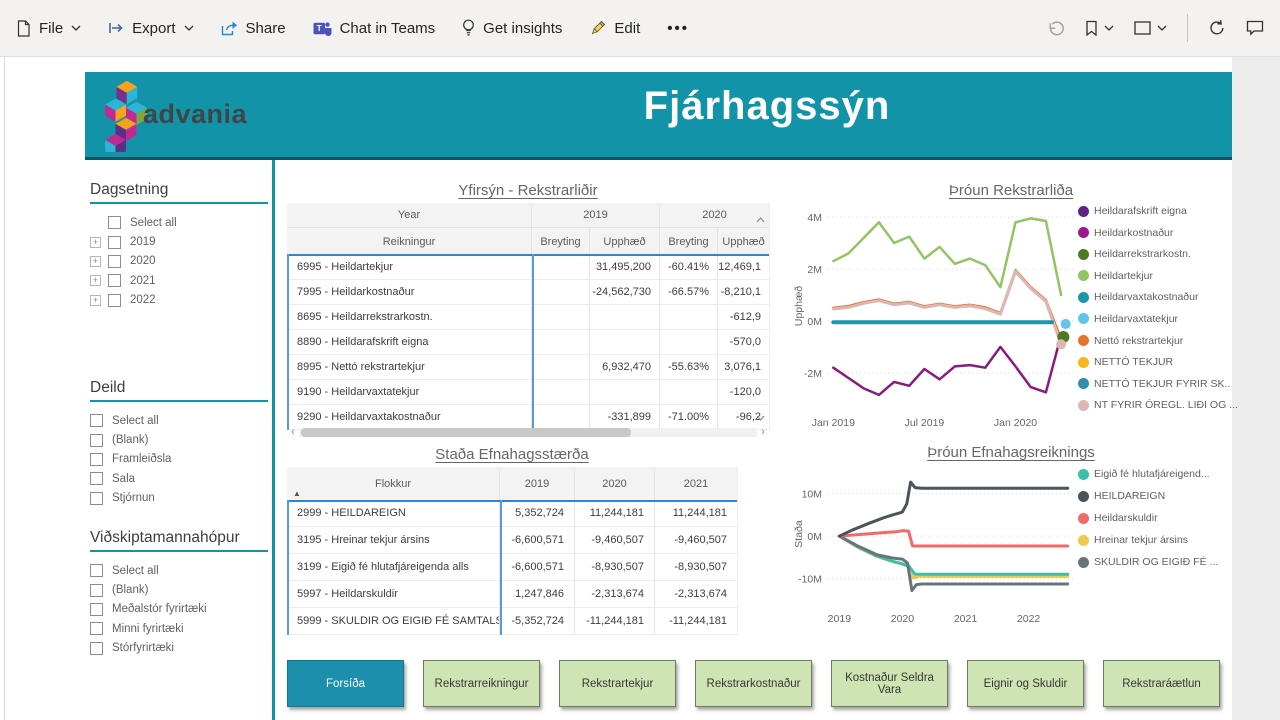 This screenshot has width=1280, height=720. I want to click on value-cell: -55.63%, so click(689, 367).